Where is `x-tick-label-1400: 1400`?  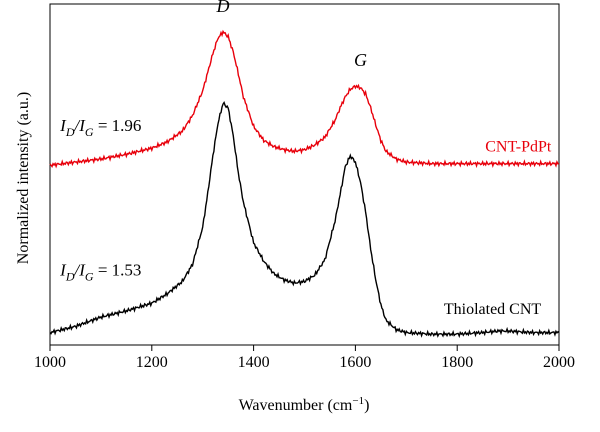 x-tick-label-1400: 1400 is located at coordinates (254, 362).